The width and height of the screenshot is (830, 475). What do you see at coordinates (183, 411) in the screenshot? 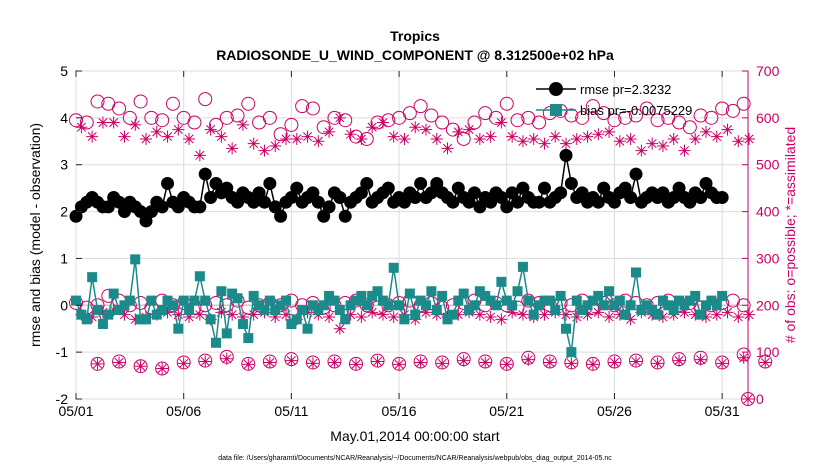
I see `x-tick-label: 05/06` at bounding box center [183, 411].